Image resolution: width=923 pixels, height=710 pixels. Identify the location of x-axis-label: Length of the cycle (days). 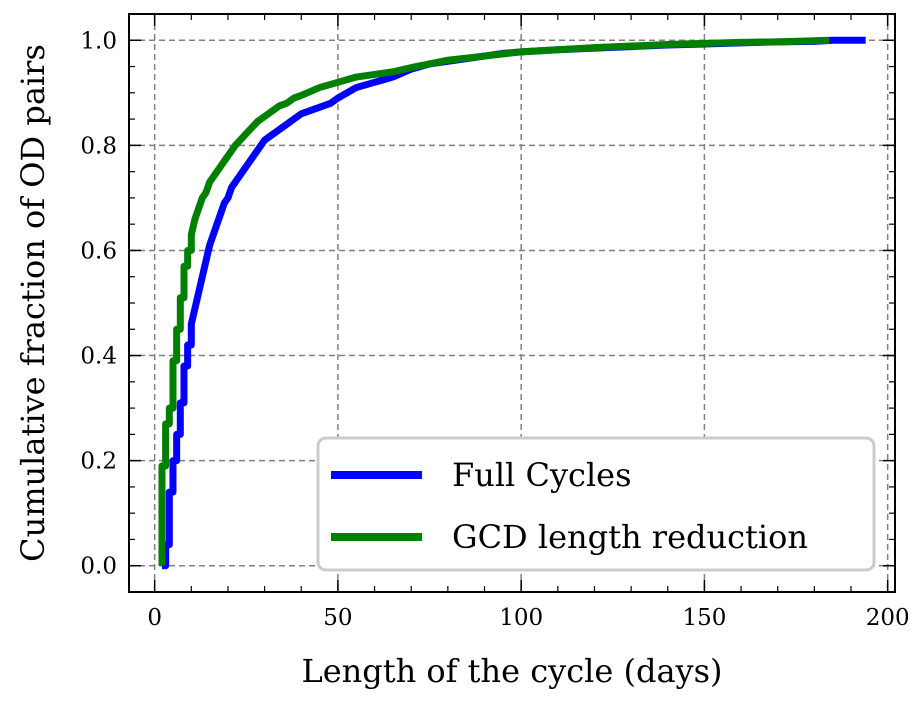
(511, 671).